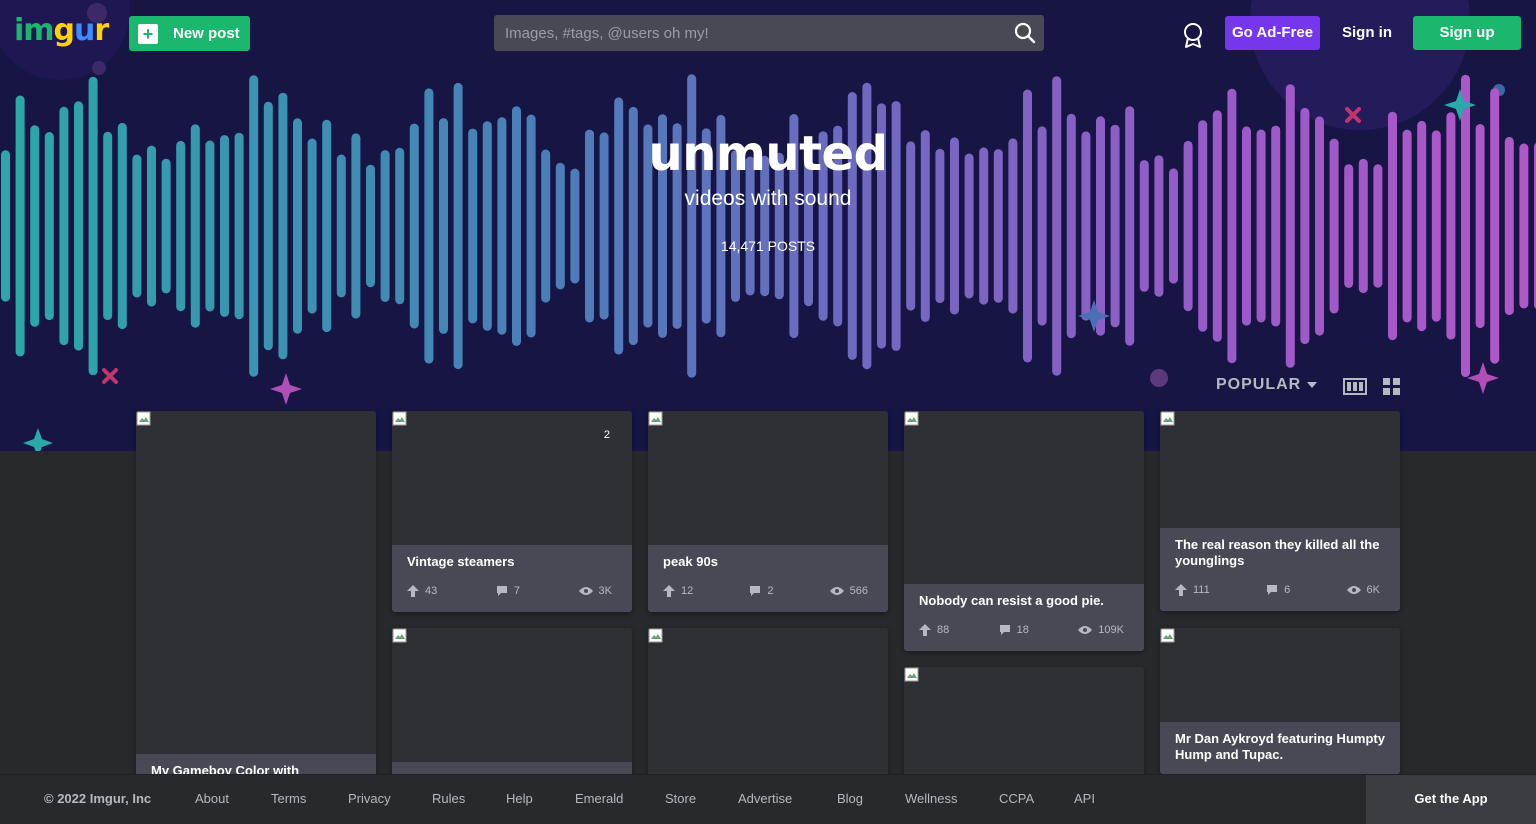 The image size is (1536, 824). Describe the element at coordinates (678, 591) in the screenshot. I see `upvotes: 12` at that location.